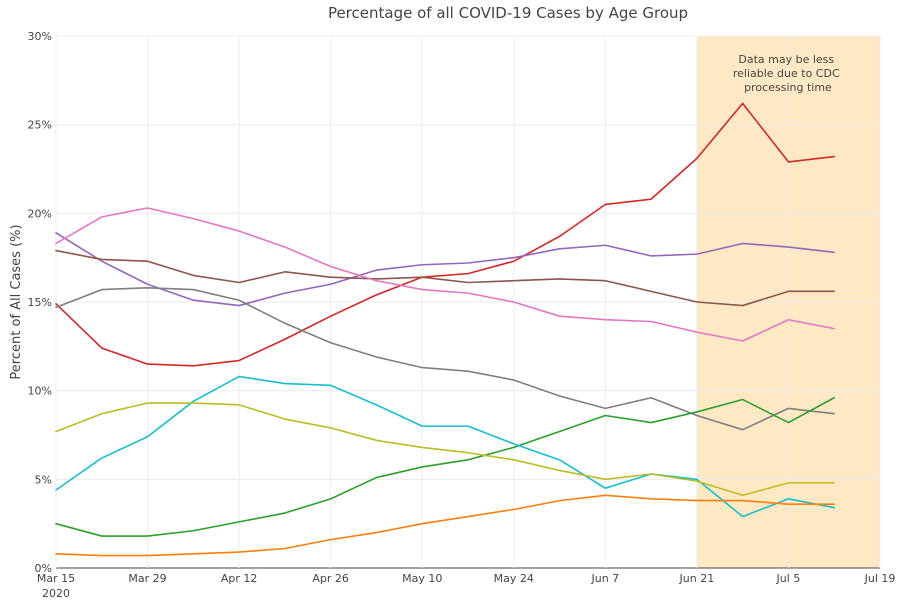 The height and width of the screenshot is (600, 900). What do you see at coordinates (40, 391) in the screenshot?
I see `y-tick-label: 10%` at bounding box center [40, 391].